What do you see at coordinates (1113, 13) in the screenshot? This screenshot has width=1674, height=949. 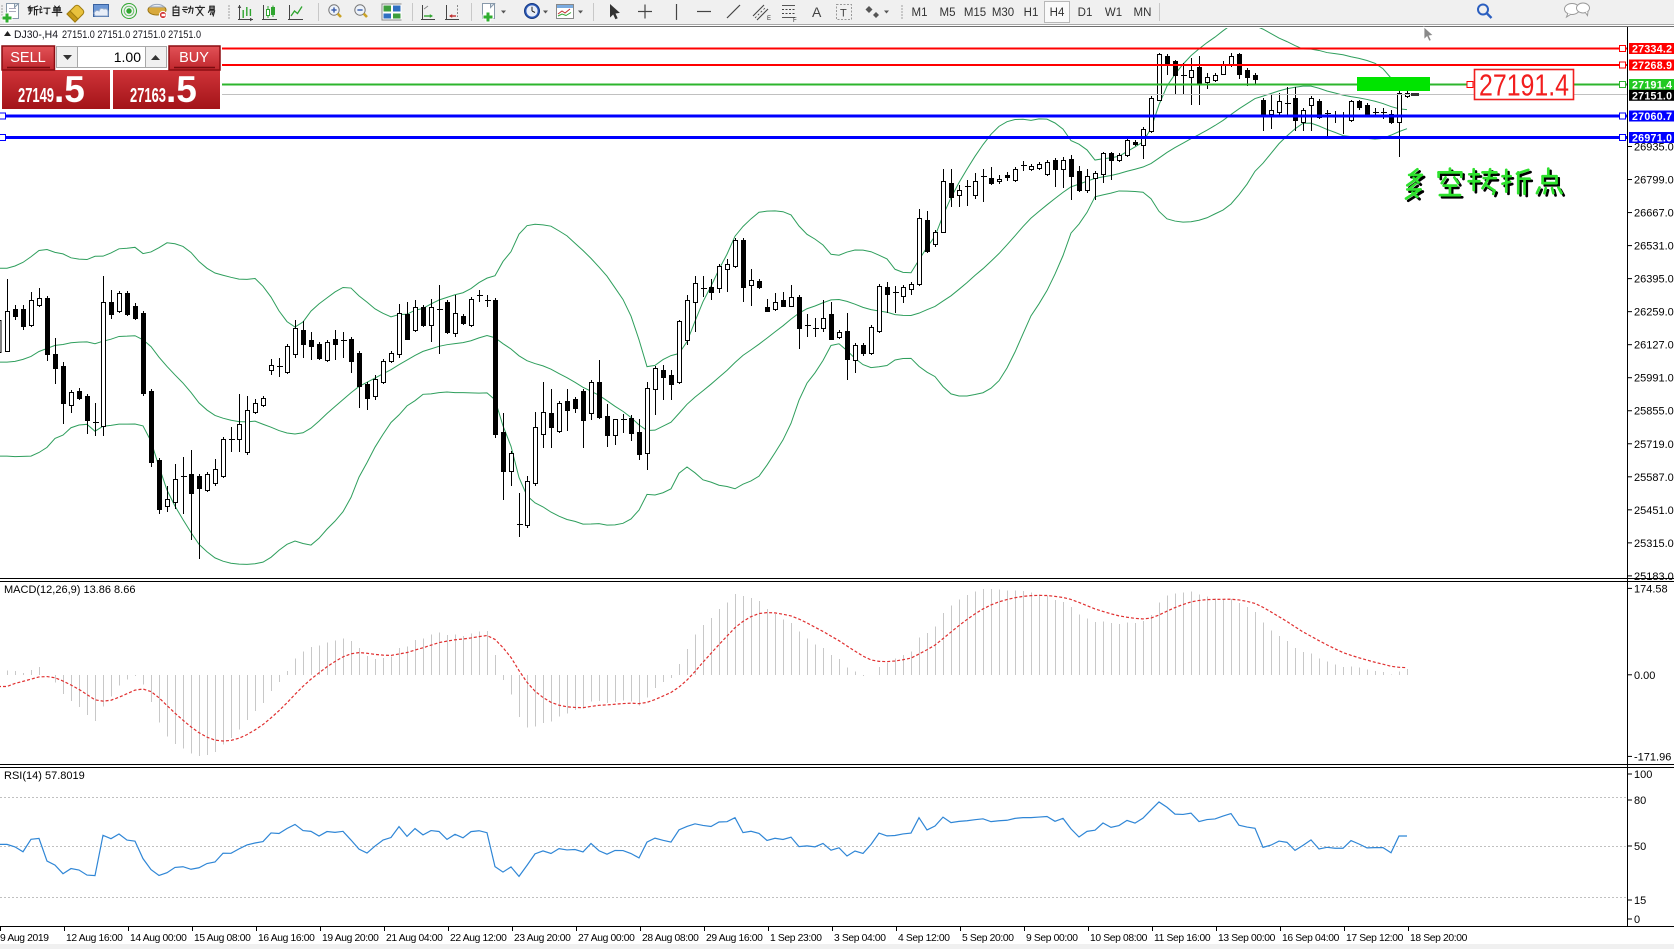 I see `svg-text: W1` at bounding box center [1113, 13].